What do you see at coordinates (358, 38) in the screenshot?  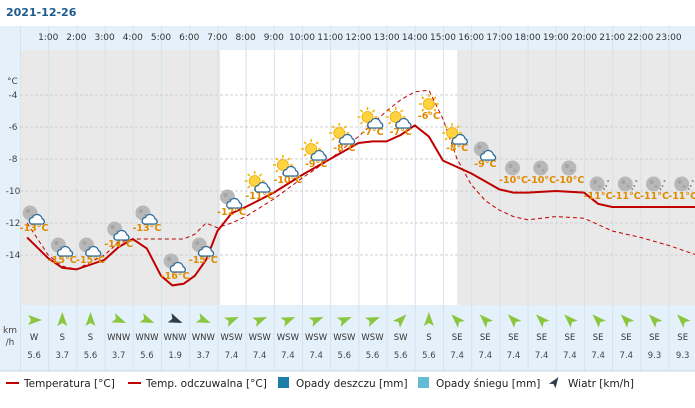 I see `hour-label: 12:00` at bounding box center [358, 38].